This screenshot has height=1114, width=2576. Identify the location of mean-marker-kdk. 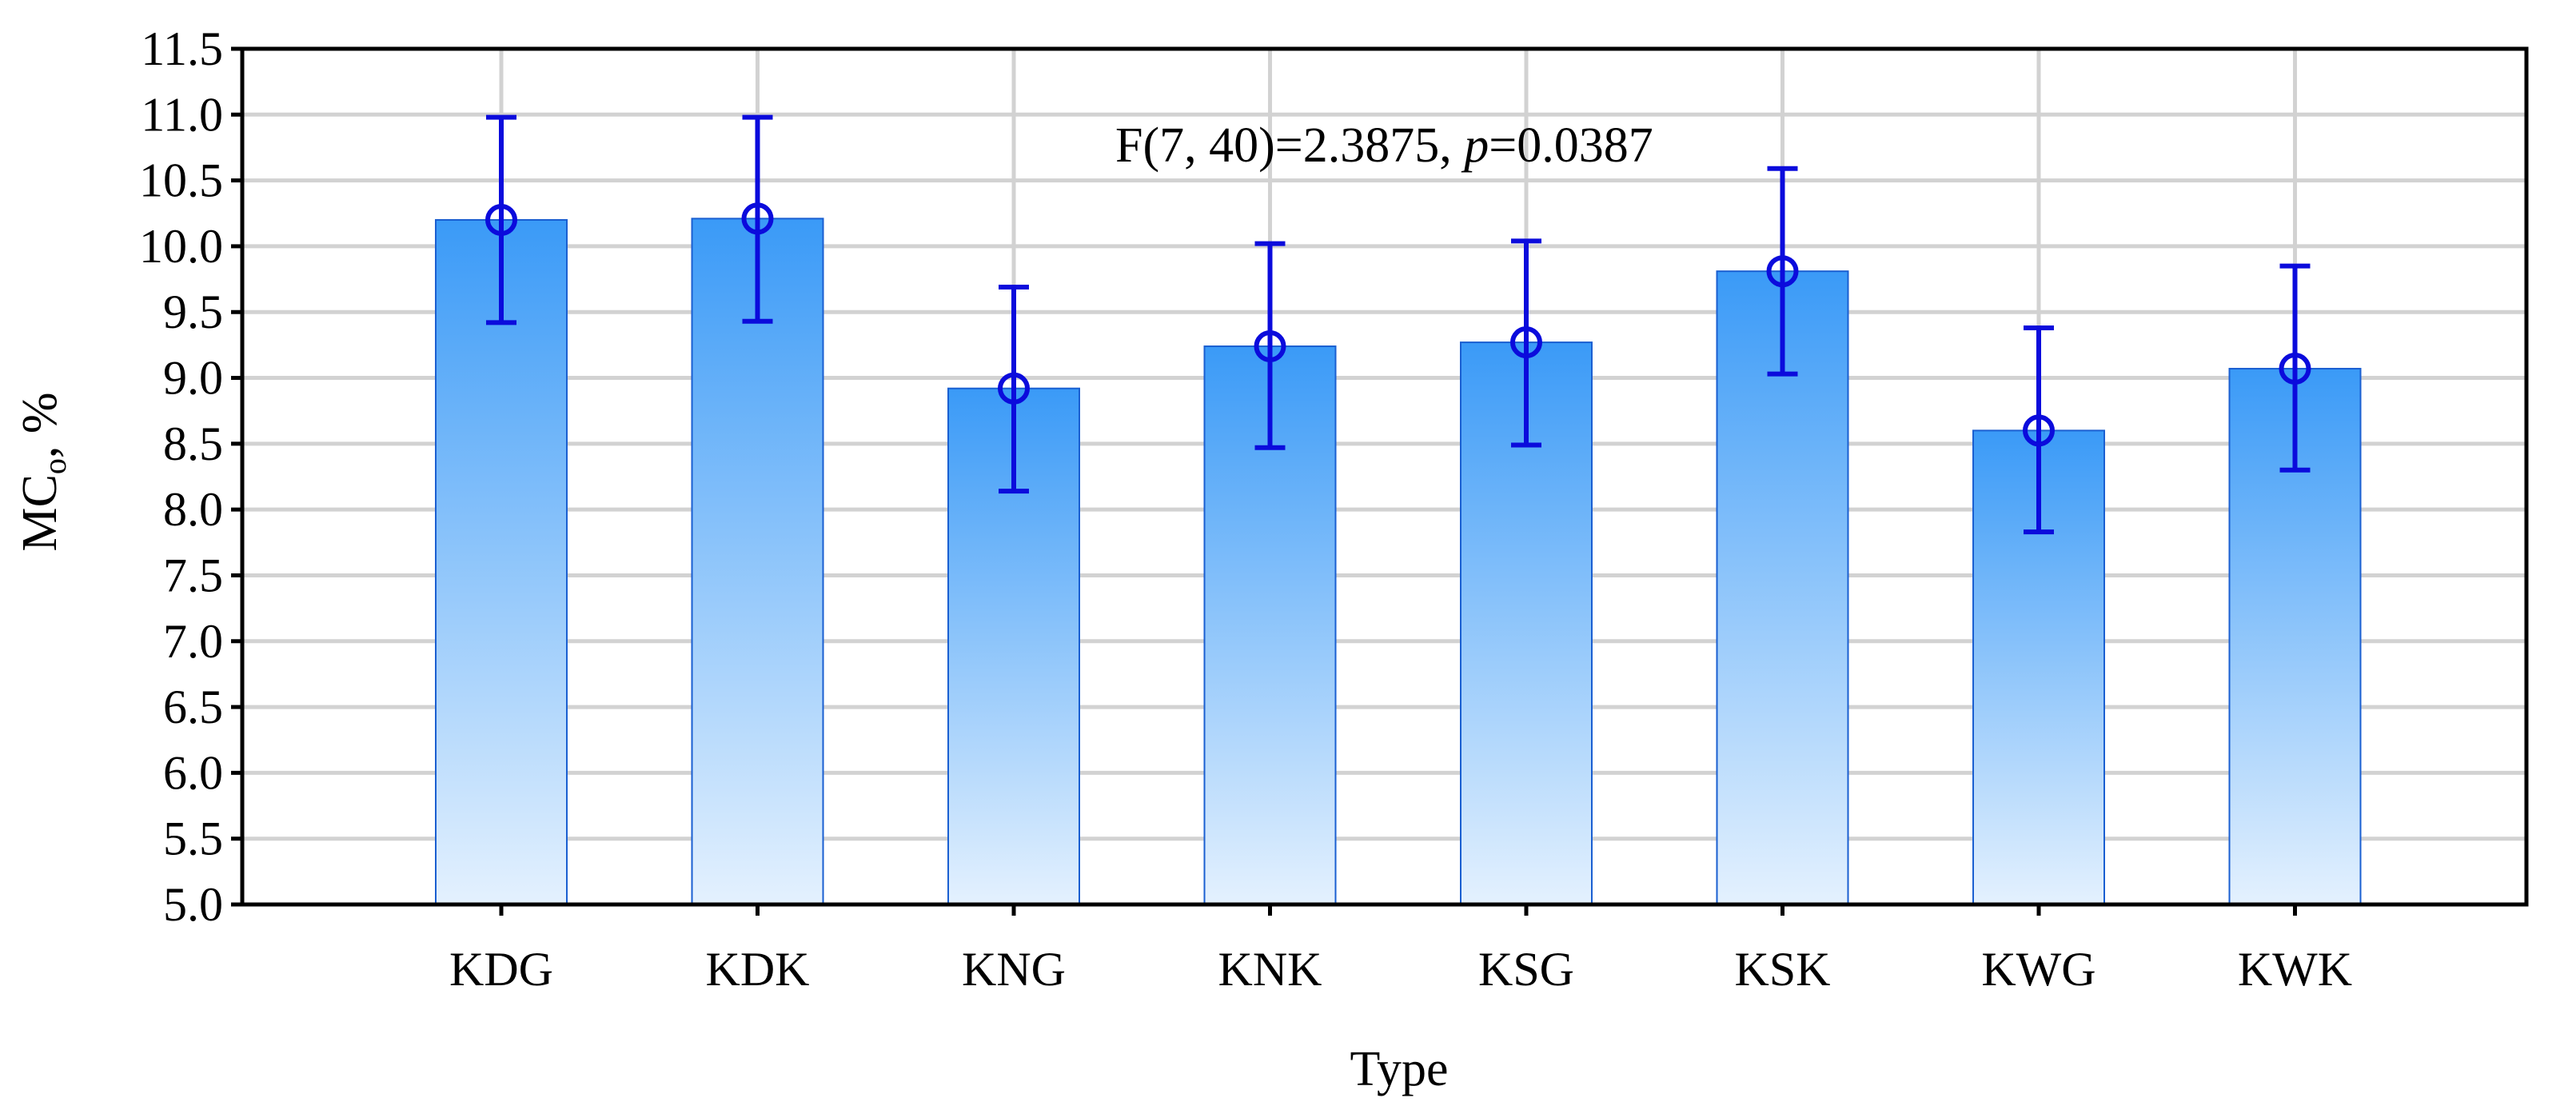
(757, 218).